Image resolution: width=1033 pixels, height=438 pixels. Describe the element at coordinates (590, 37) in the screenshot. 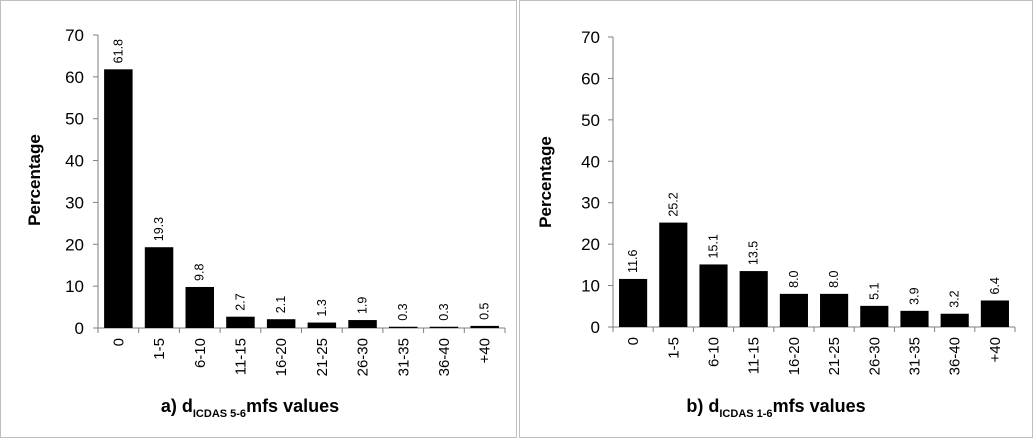

I see `panel-b-y-tick-label: 70` at that location.